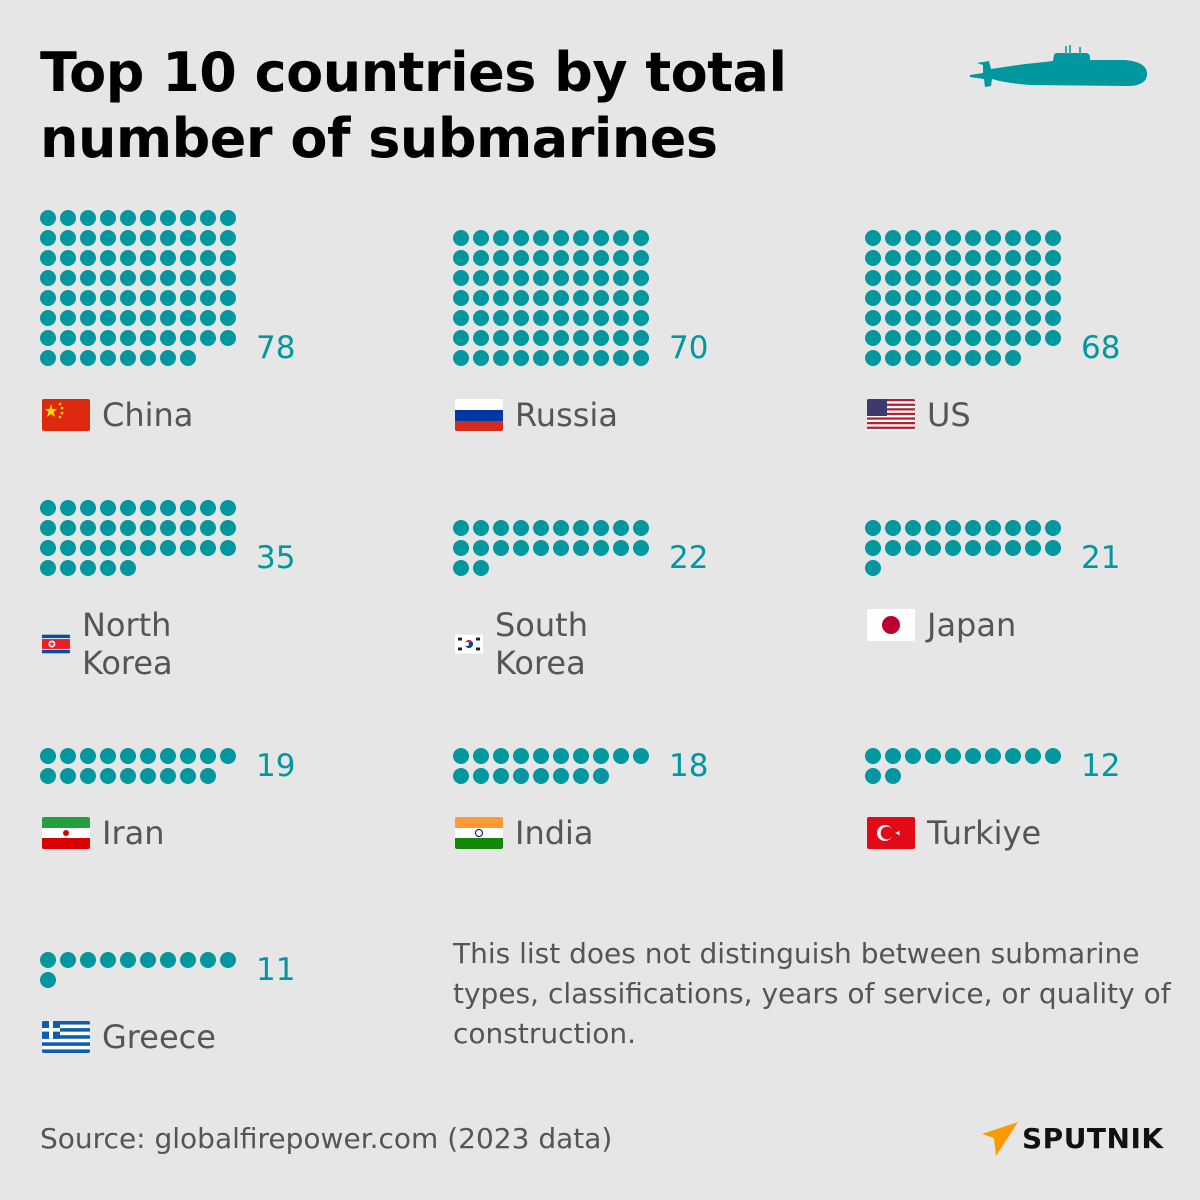 The height and width of the screenshot is (1200, 1200). What do you see at coordinates (127, 644) in the screenshot?
I see `country-name: North Korea` at bounding box center [127, 644].